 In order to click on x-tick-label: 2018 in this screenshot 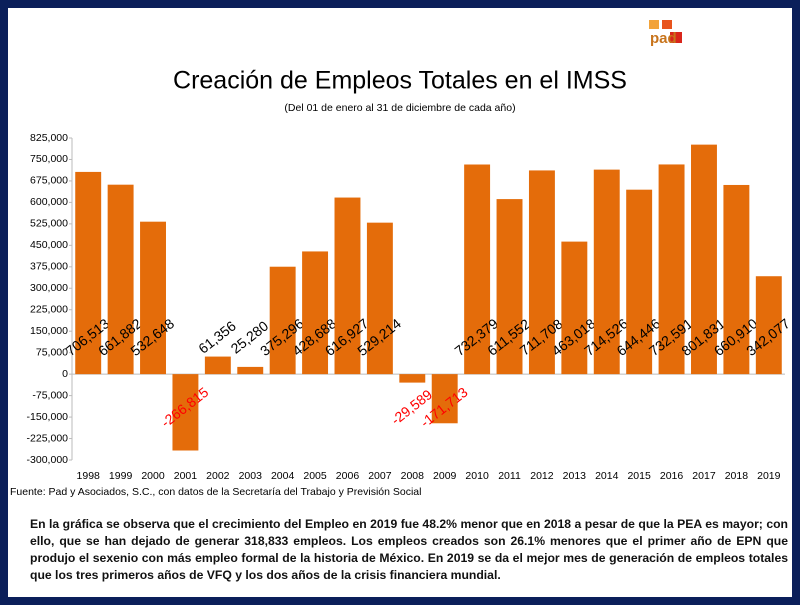, I will do `click(737, 476)`.